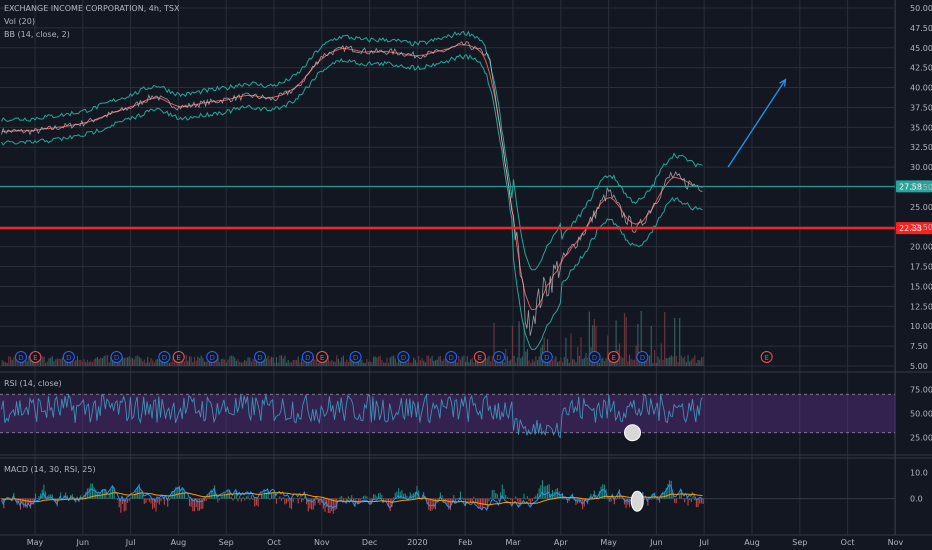 The width and height of the screenshot is (932, 550). What do you see at coordinates (355, 357) in the screenshot?
I see `marker-D` at bounding box center [355, 357].